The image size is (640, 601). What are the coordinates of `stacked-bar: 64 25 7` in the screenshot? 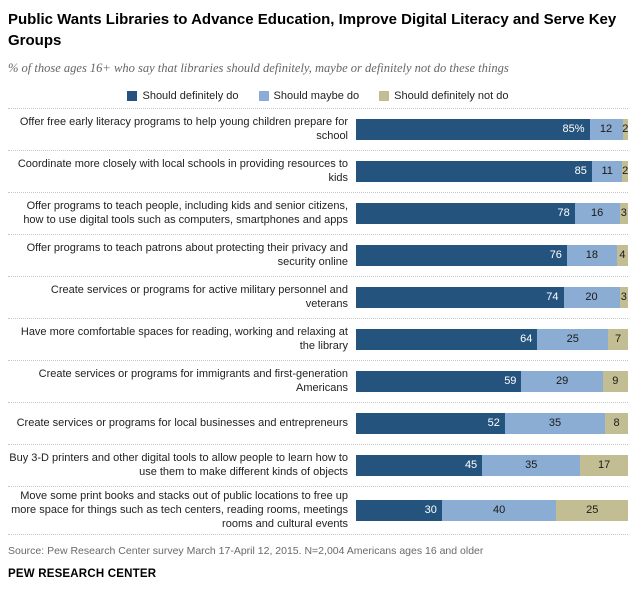 It's located at (492, 339).